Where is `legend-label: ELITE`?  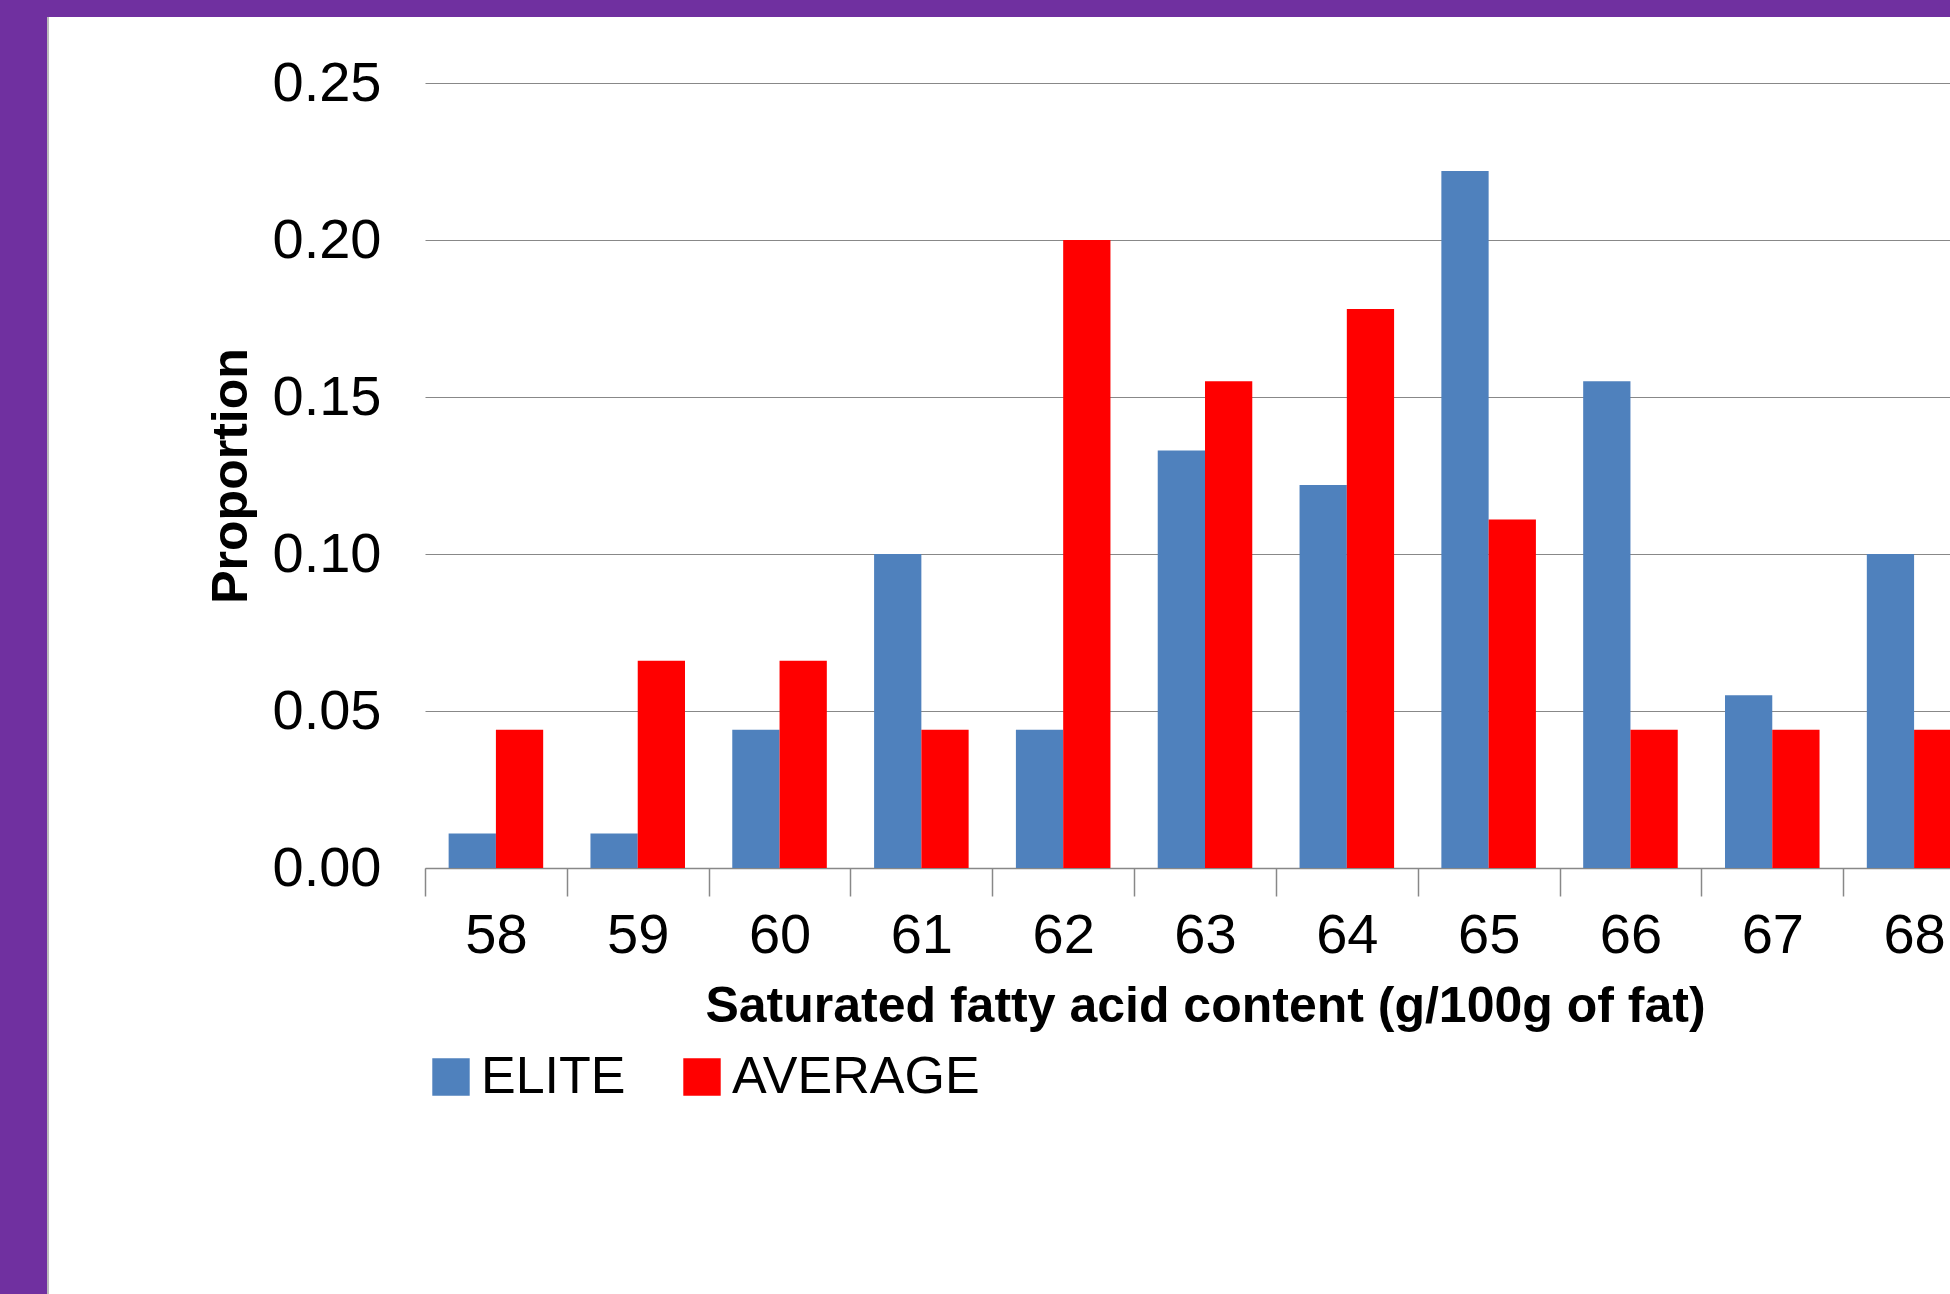 legend-label: ELITE is located at coordinates (553, 1075).